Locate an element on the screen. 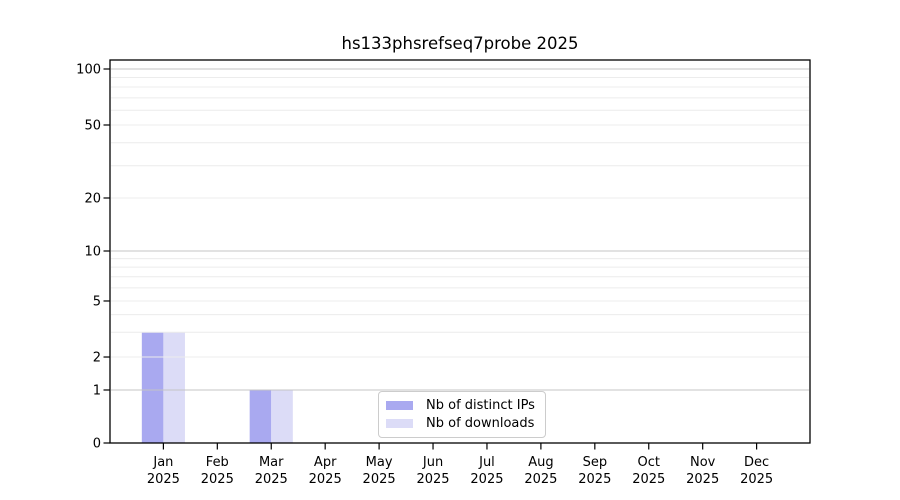  x-tick-label-month-jan: Jan is located at coordinates (162, 462).